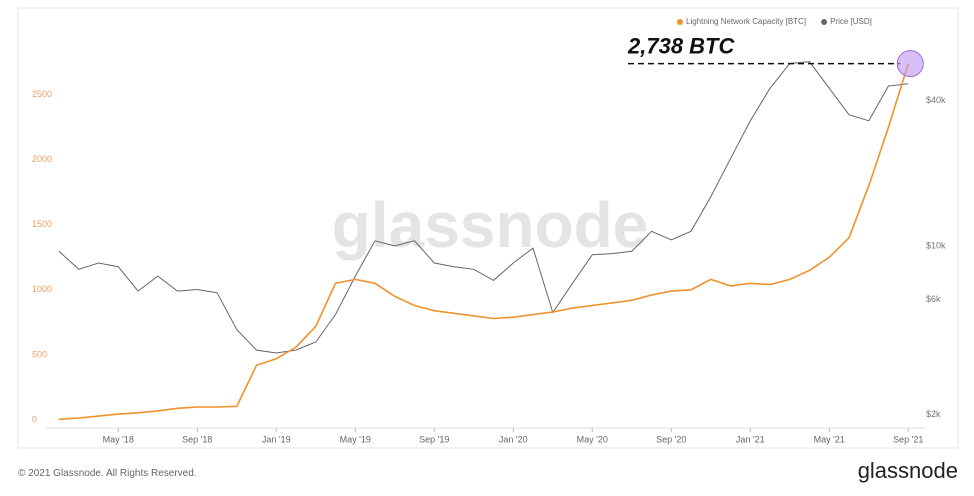 The image size is (974, 496). What do you see at coordinates (851, 21) in the screenshot?
I see `legend-label: Price [USD]` at bounding box center [851, 21].